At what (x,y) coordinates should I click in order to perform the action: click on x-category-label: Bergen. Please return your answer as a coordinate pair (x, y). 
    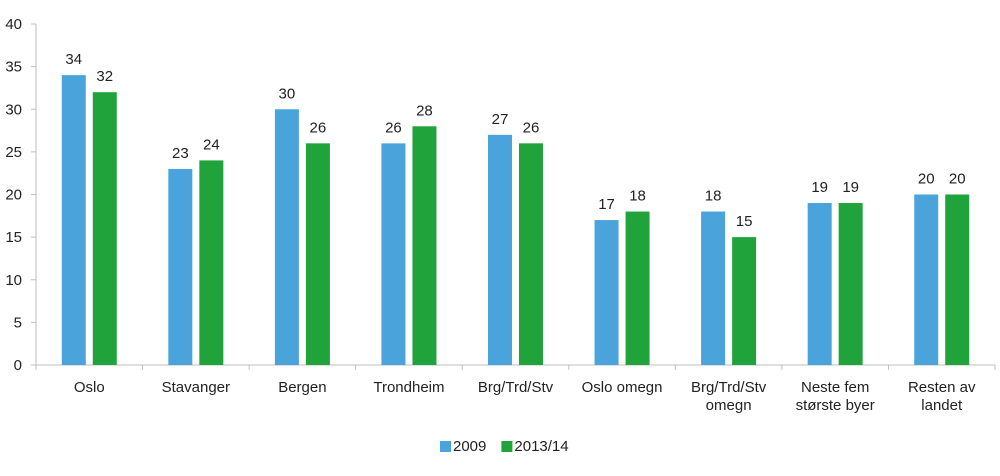
    Looking at the image, I should click on (302, 387).